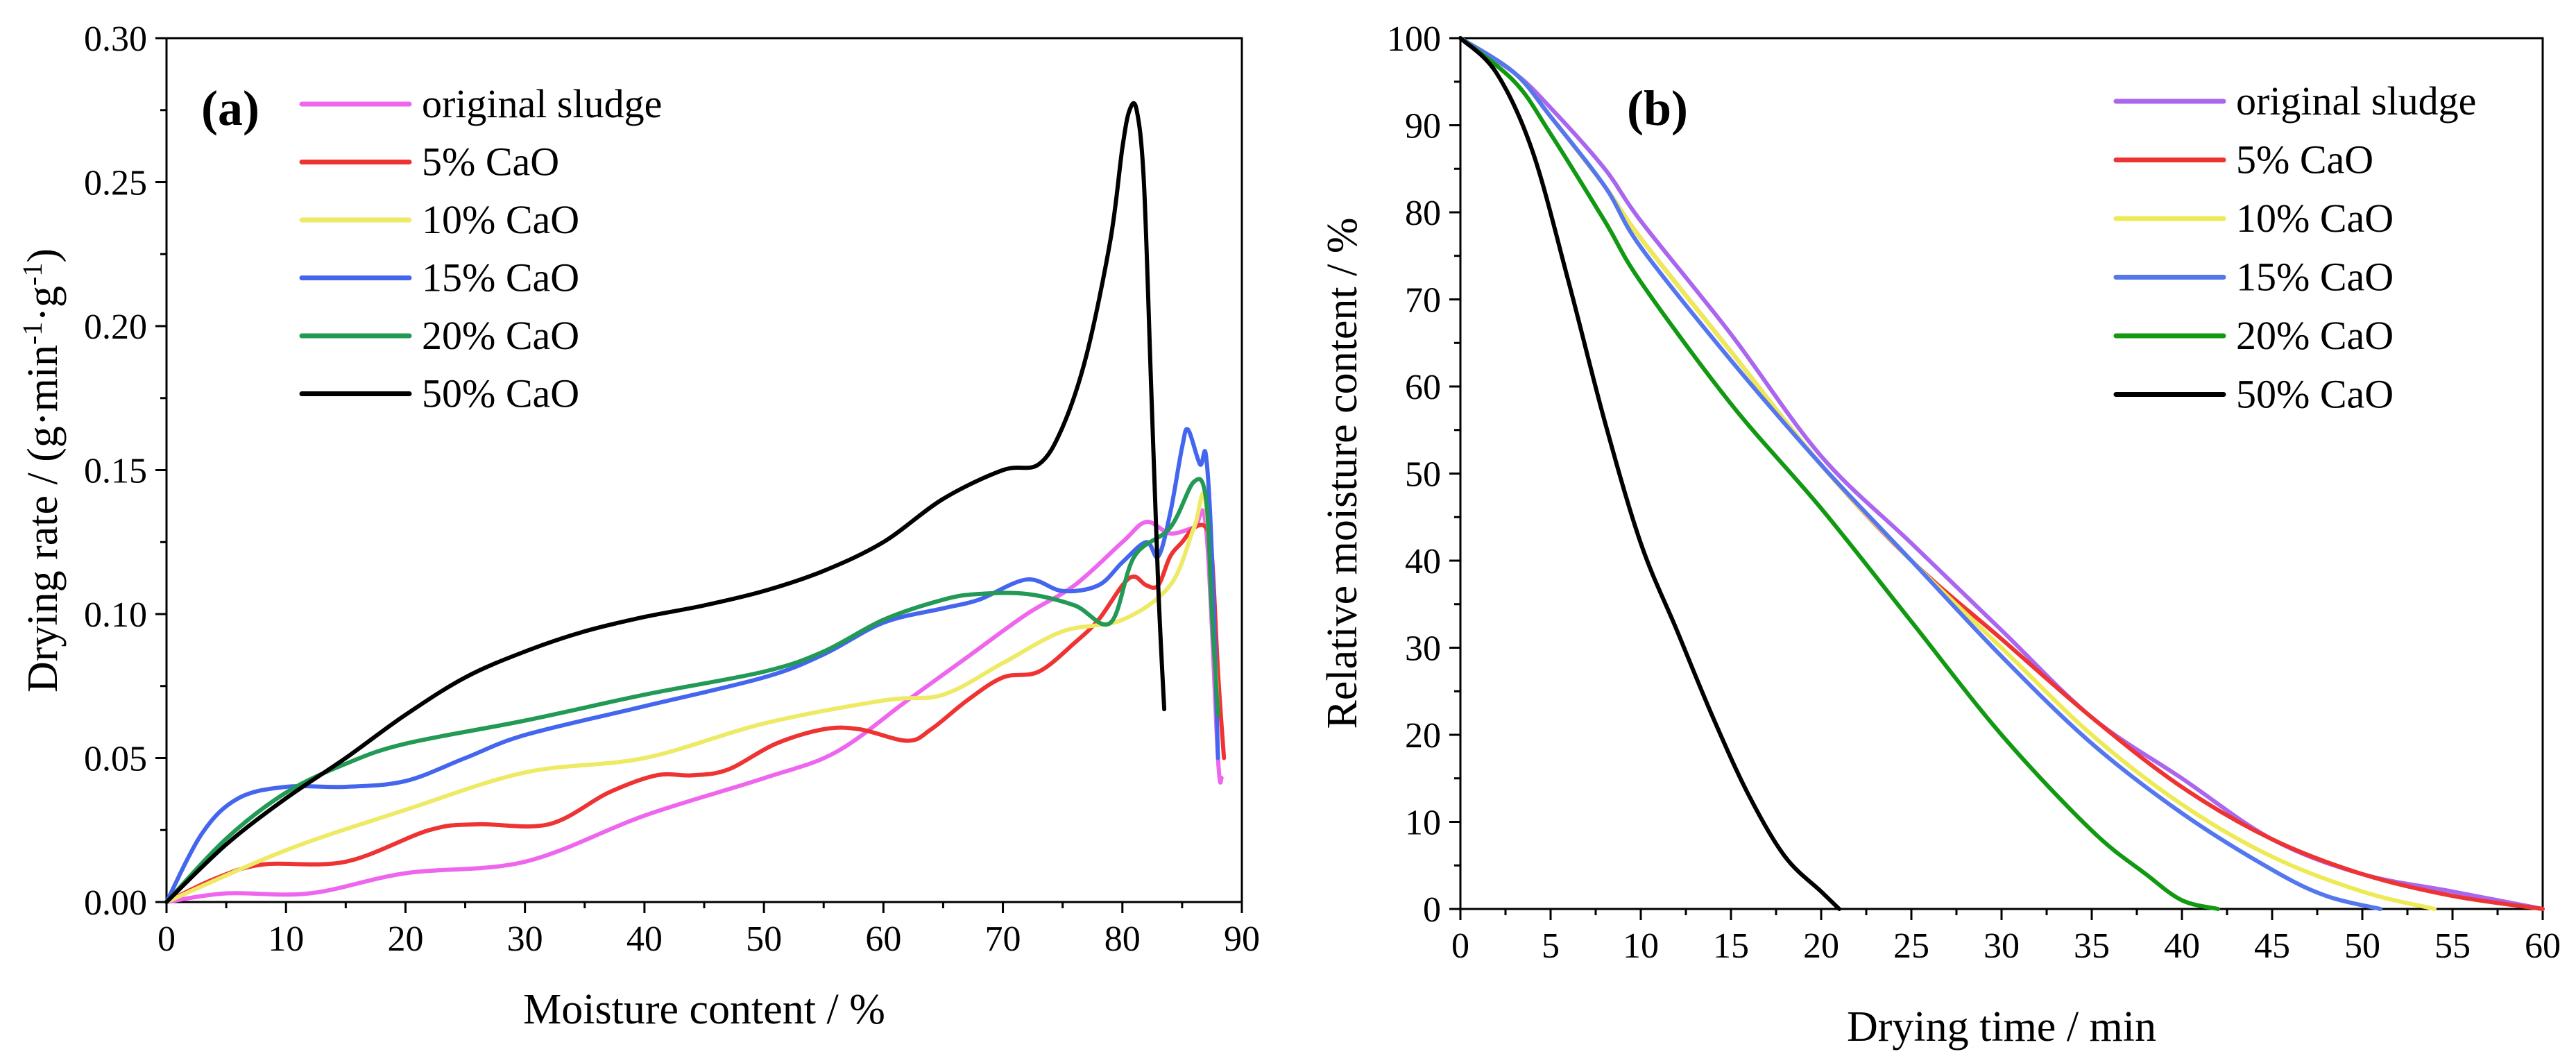  What do you see at coordinates (500, 219) in the screenshot?
I see `a-legend-label-10pct-cao: 10% CaO` at bounding box center [500, 219].